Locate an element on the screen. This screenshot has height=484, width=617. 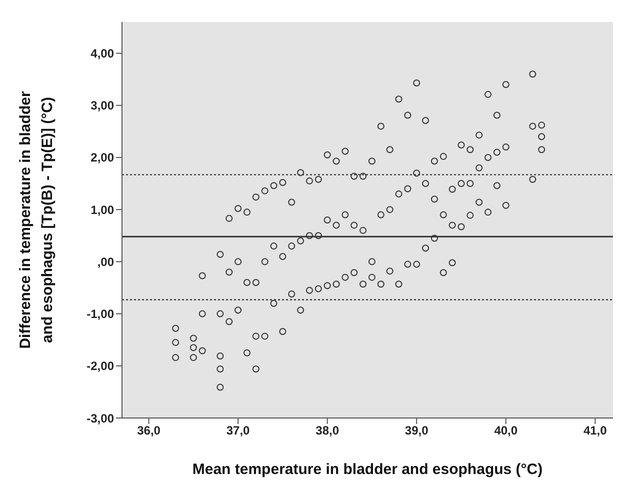
x-tick-label: 38,0 is located at coordinates (328, 431).